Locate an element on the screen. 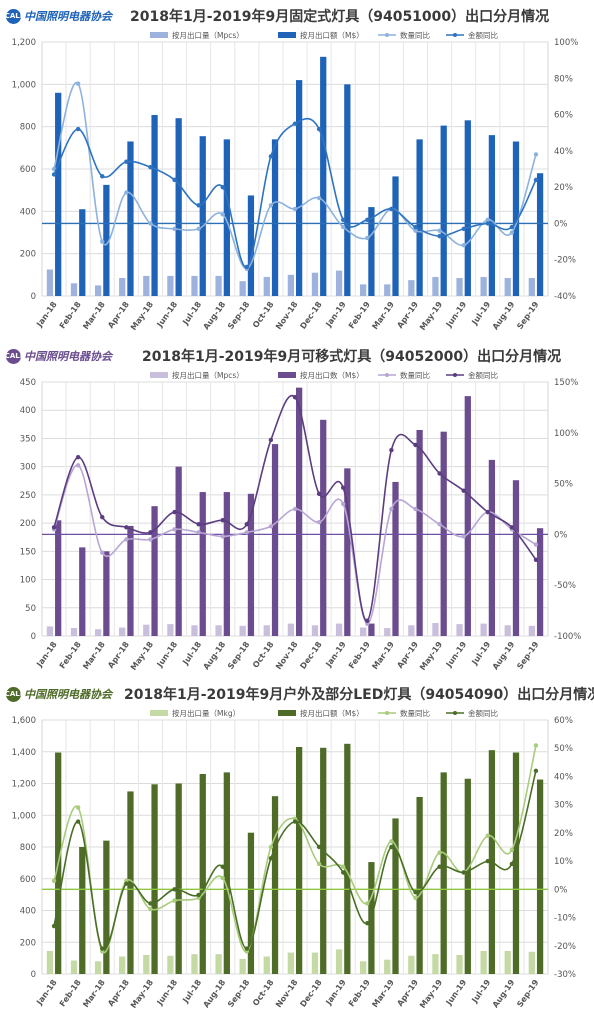 The width and height of the screenshot is (594, 1016). y-axis-tick-label: 400 is located at coordinates (28, 411).